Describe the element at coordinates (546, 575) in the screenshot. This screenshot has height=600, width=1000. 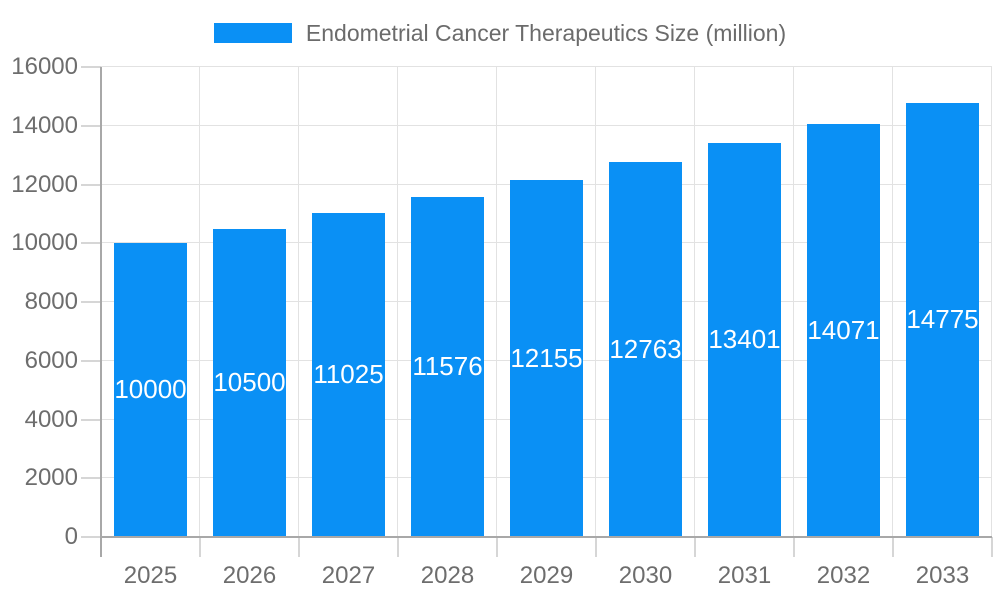
I see `x-axis-label: 2029` at that location.